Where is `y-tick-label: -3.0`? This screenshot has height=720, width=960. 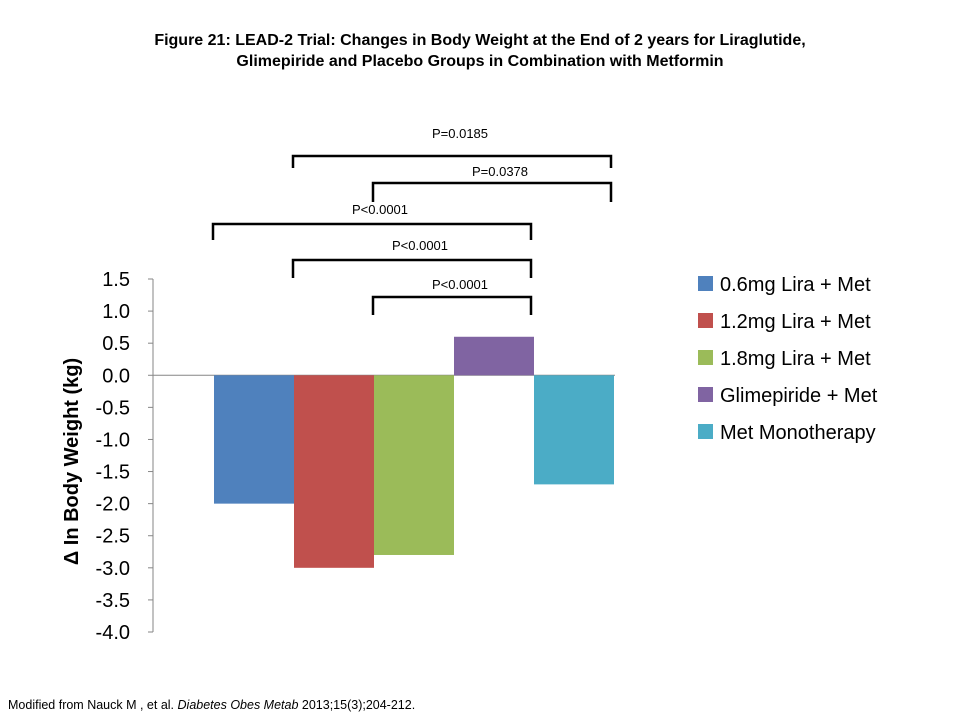
y-tick-label: -3.0 is located at coordinates (113, 569).